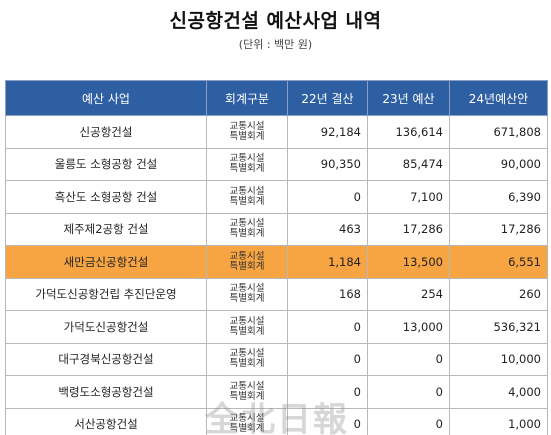 The width and height of the screenshot is (551, 435). Describe the element at coordinates (327, 98) in the screenshot. I see `header-2022-settlement: 22년 결산` at that location.